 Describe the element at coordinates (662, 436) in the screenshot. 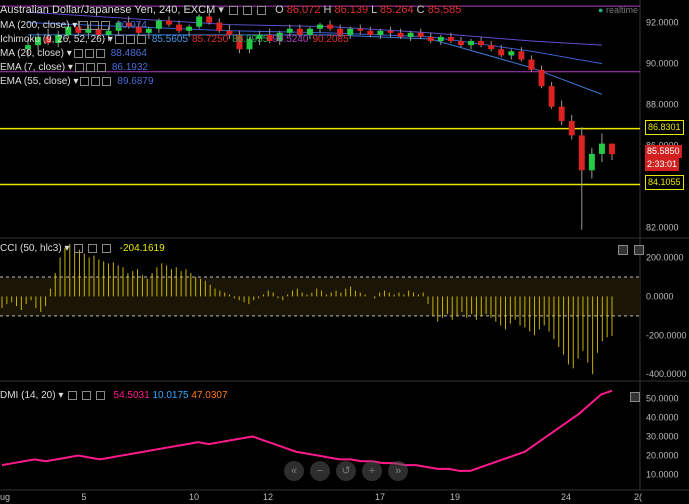

I see `dmi-tick-label: 30.0000` at that location.